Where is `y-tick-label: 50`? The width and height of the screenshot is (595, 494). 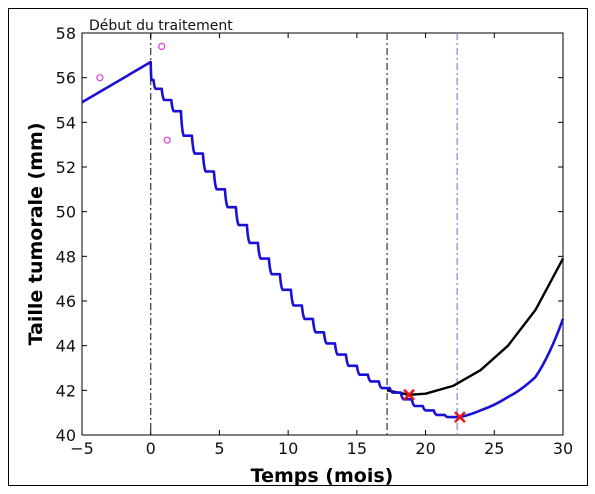 y-tick-label: 50 is located at coordinates (66, 212).